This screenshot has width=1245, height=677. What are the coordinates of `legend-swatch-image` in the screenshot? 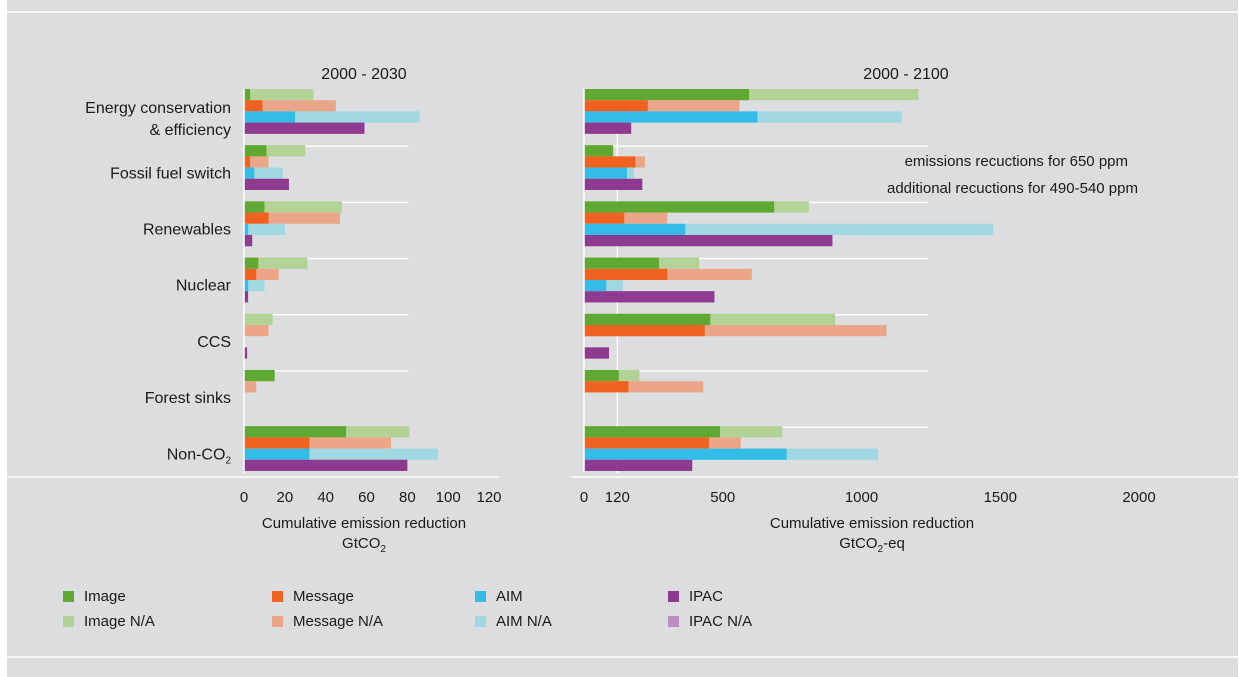 It's located at (68, 596).